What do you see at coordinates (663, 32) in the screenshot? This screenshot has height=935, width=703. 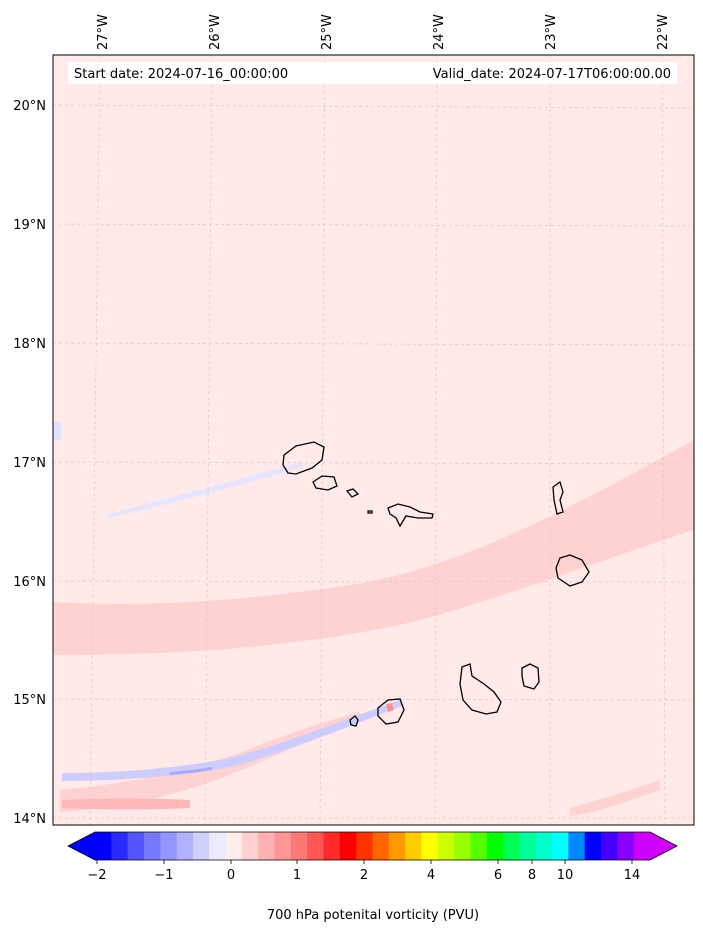 I see `lon-label: 22°W` at bounding box center [663, 32].